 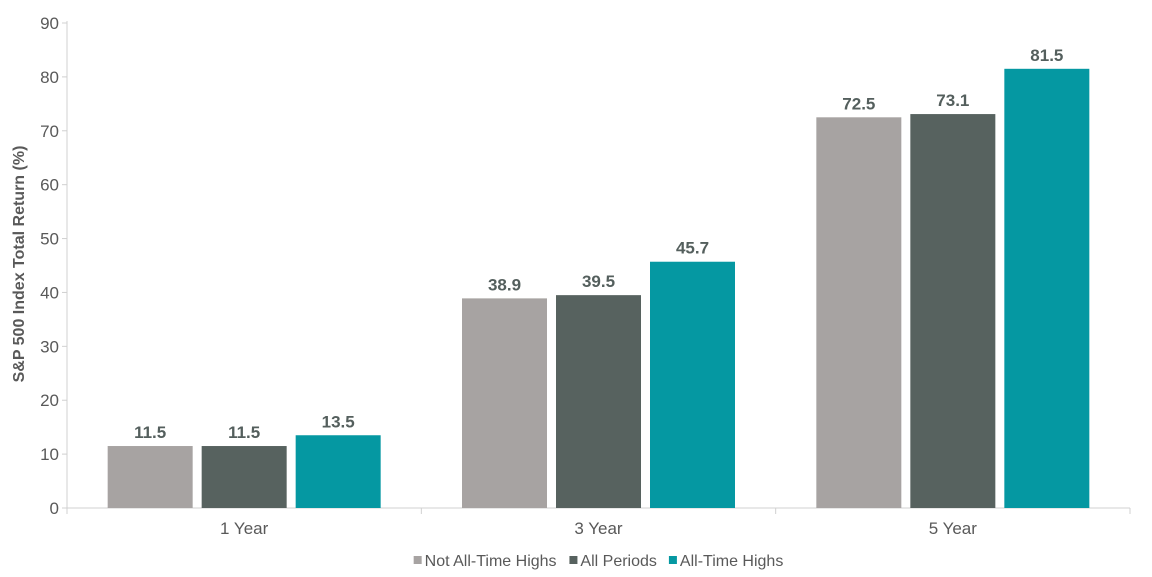 I want to click on y-tick-label: 60, so click(x=49, y=185).